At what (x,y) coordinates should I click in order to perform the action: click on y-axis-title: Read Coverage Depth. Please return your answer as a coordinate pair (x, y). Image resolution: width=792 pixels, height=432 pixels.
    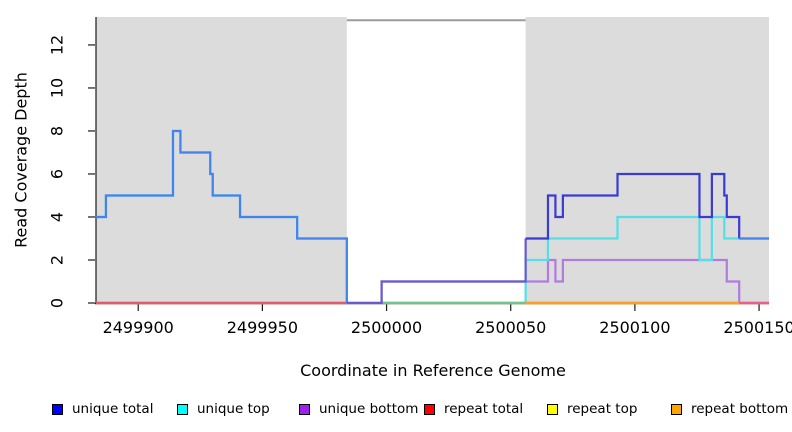
    Looking at the image, I should click on (21, 160).